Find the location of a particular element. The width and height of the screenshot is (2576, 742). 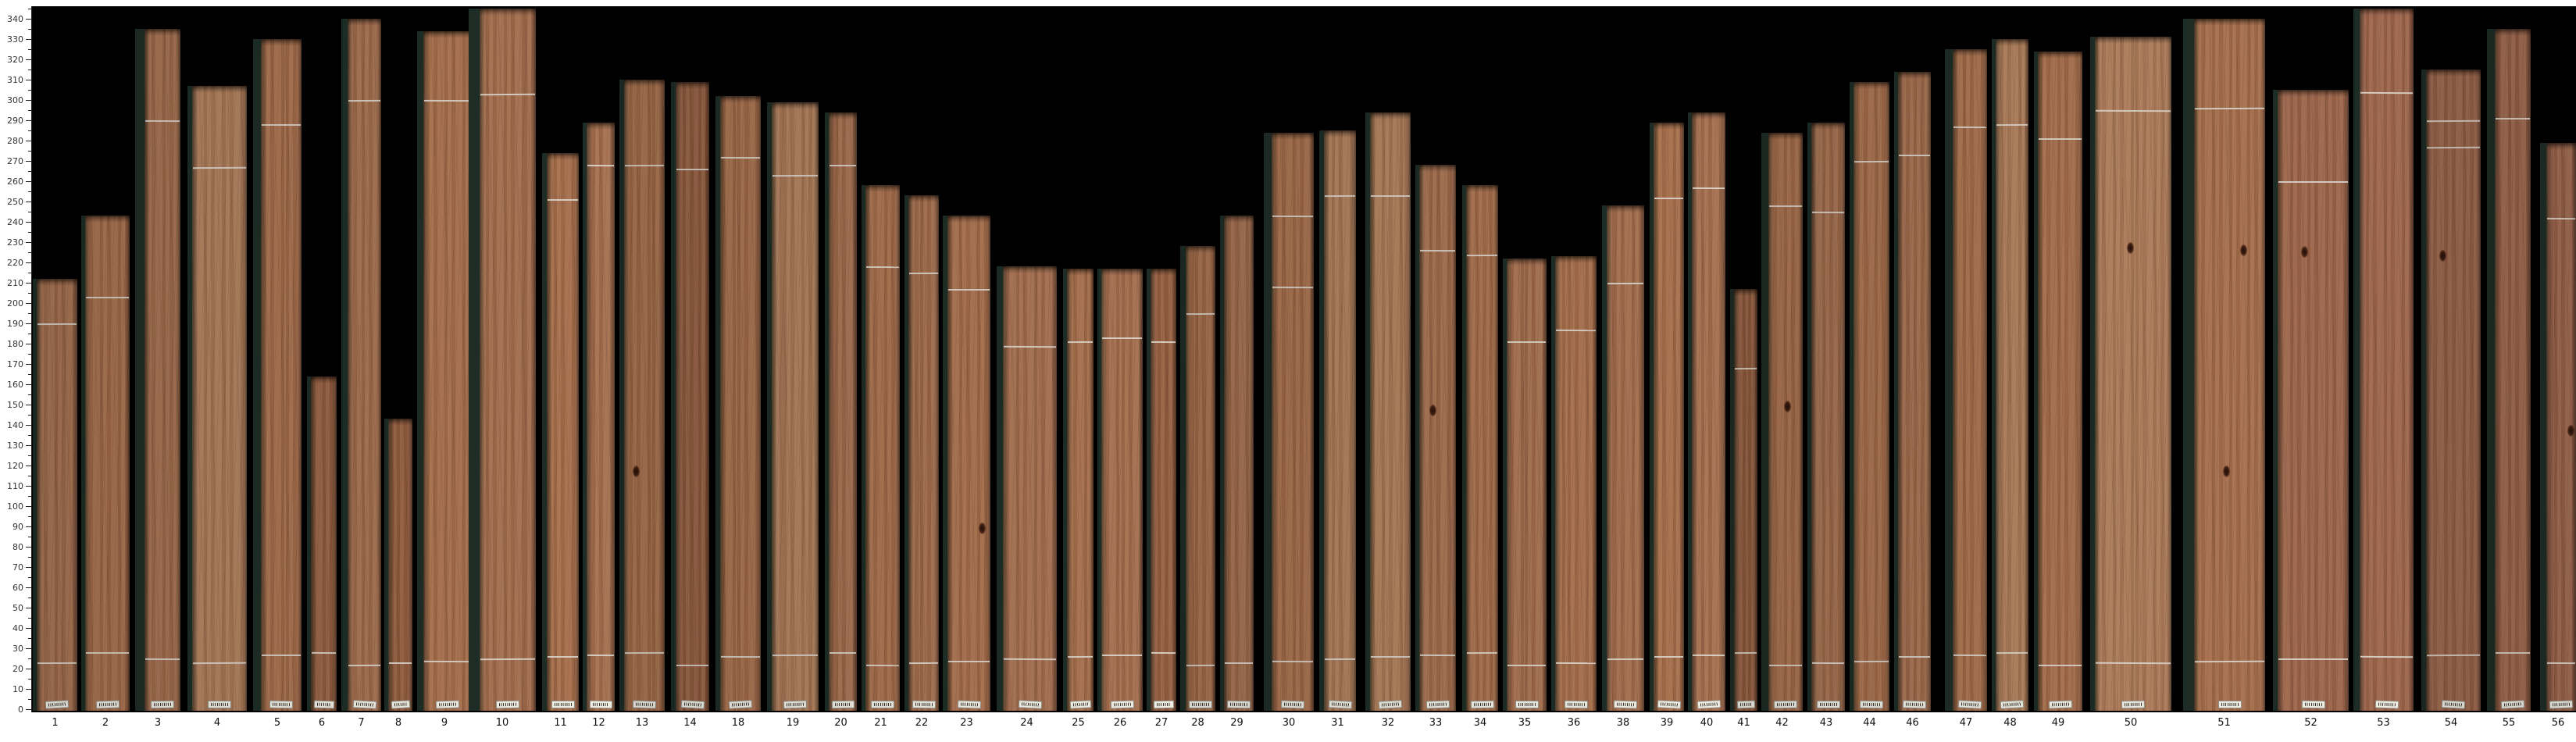

y-axis-tick-label: 190 is located at coordinates (15, 324).